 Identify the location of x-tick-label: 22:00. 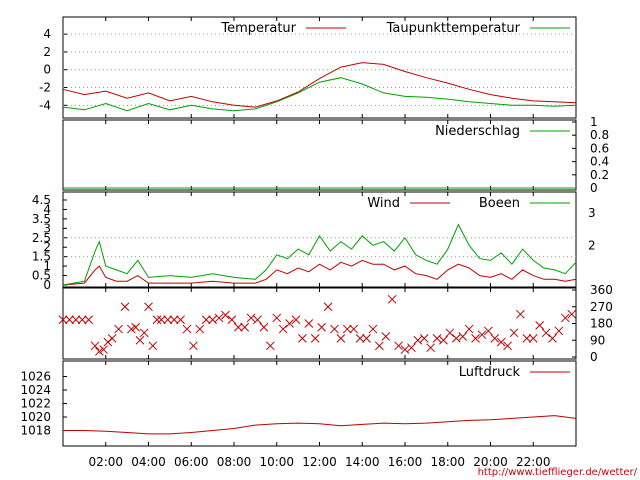
(533, 462).